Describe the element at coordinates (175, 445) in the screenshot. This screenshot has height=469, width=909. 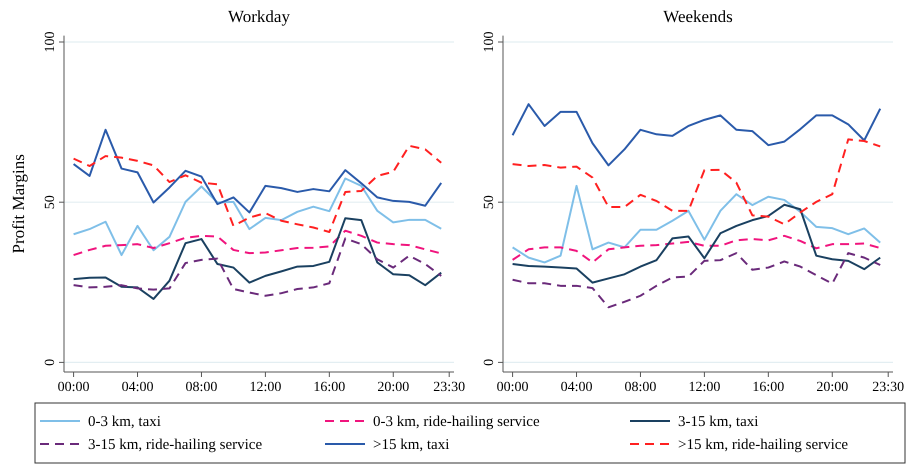
I see `legend-label: 3-15 km, ride-hailing service` at that location.